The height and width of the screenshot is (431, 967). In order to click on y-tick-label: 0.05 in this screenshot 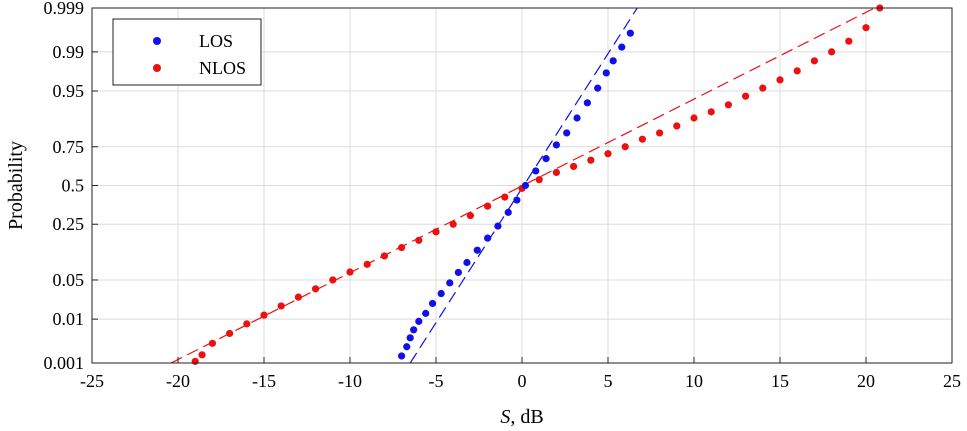, I will do `click(69, 280)`.